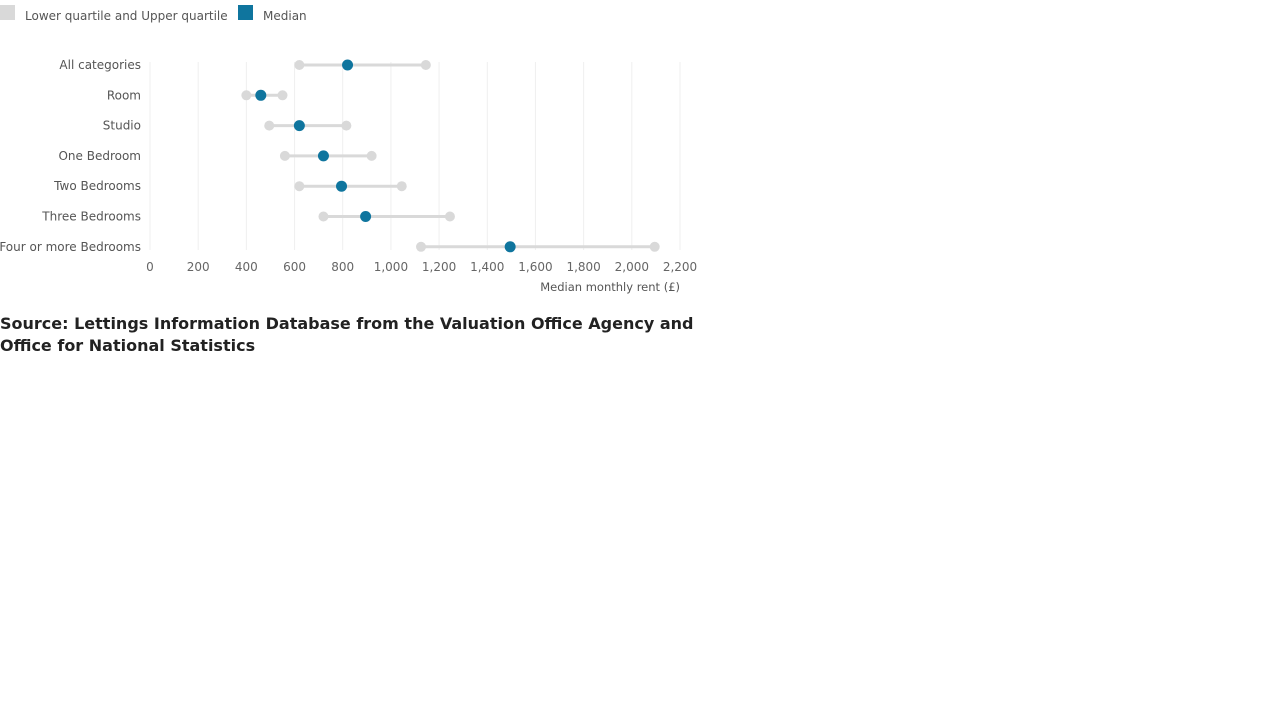 This screenshot has width=1280, height=720. I want to click on category-label: Room, so click(124, 95).